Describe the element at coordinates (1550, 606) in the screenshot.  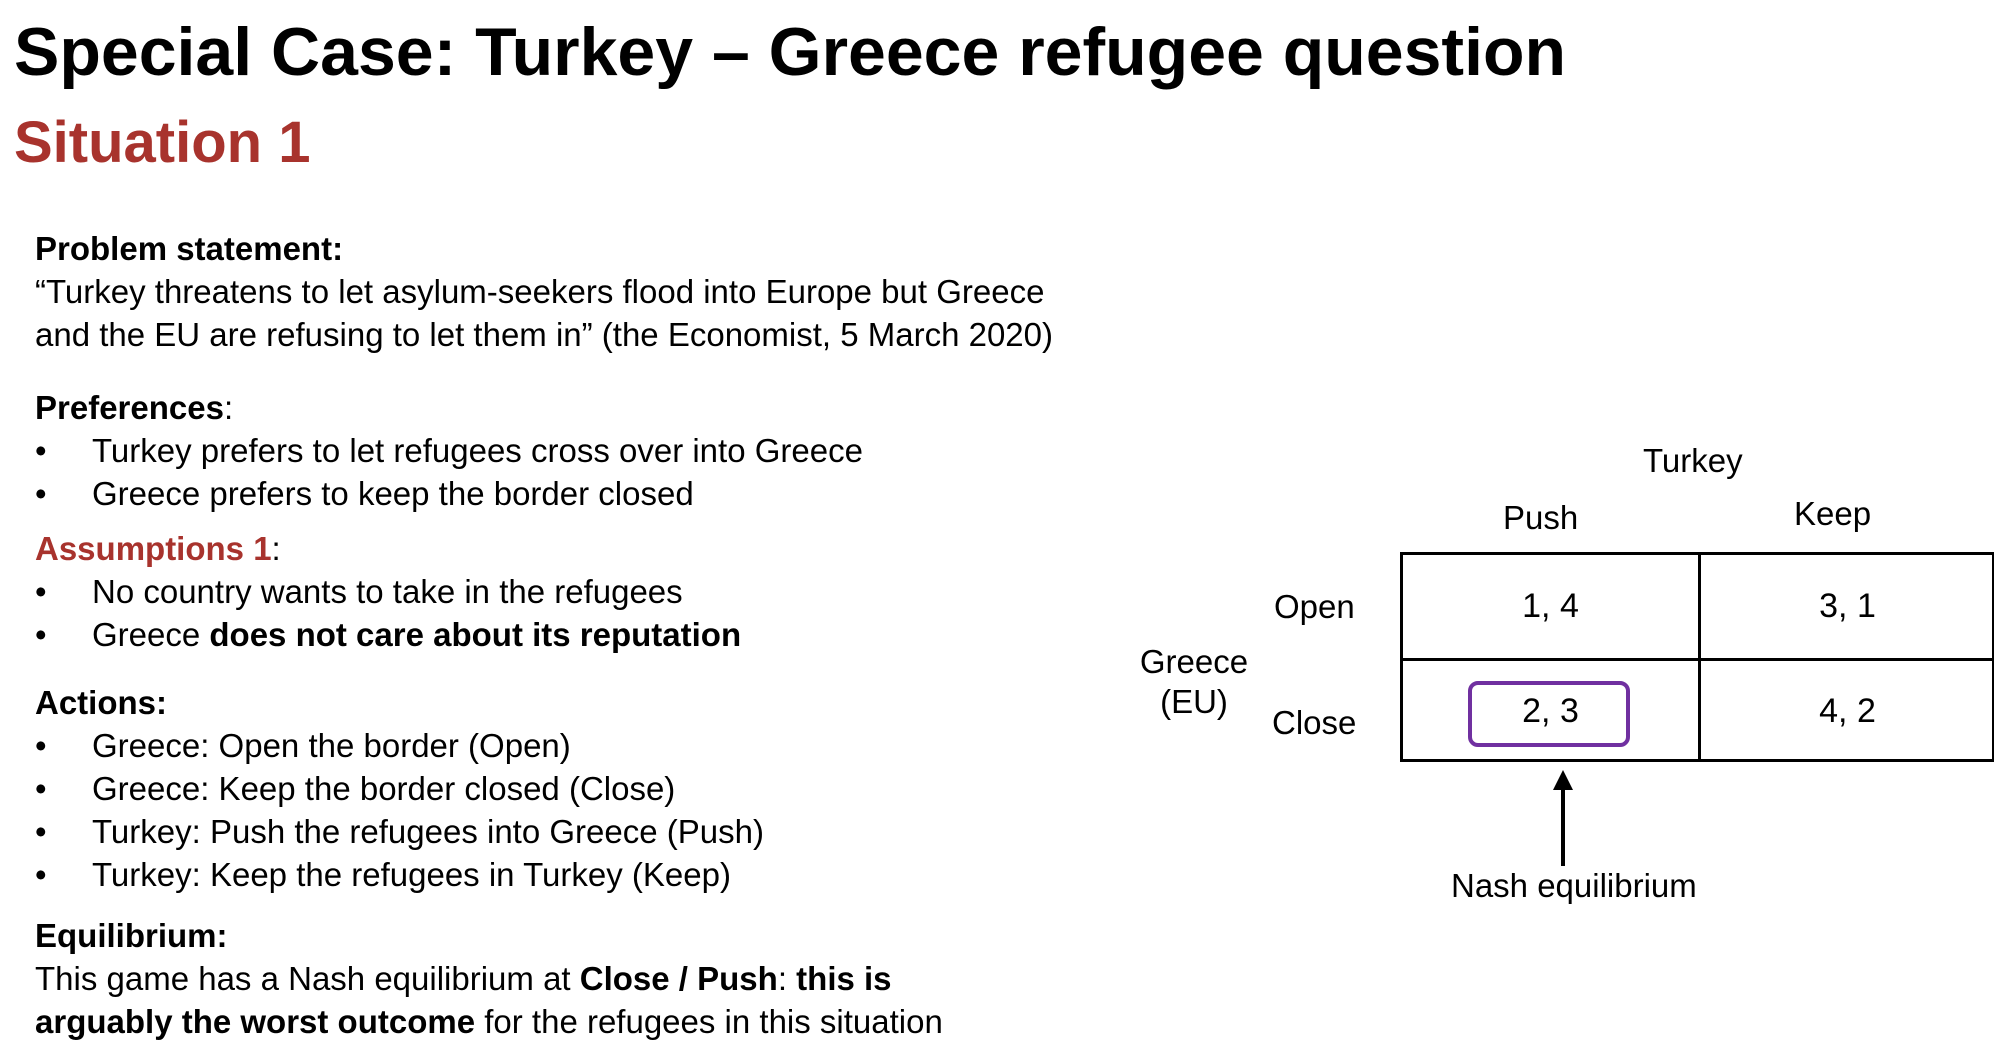
I see `cell-open-push: 1, 4` at that location.